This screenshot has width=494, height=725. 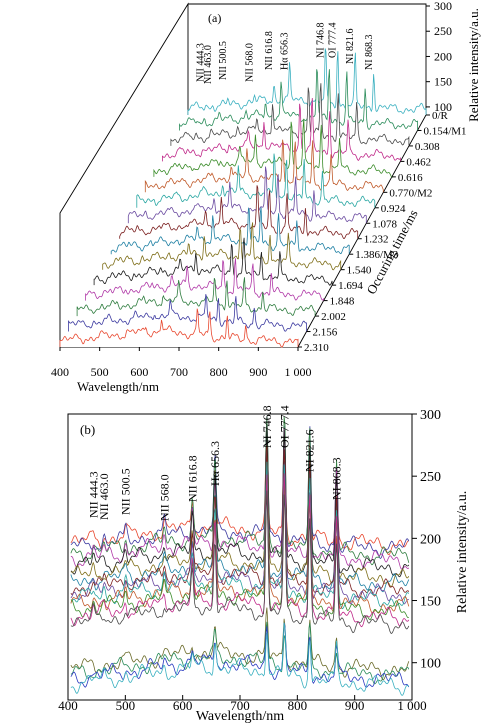 What do you see at coordinates (350, 286) in the screenshot?
I see `panel-a-depth-tick-label: 1.694` at bounding box center [350, 286].